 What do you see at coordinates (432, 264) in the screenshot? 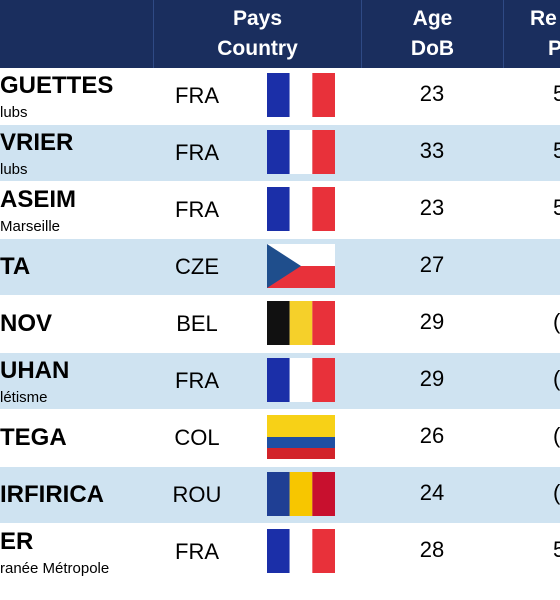
I see `athlete-age: 27` at bounding box center [432, 264].